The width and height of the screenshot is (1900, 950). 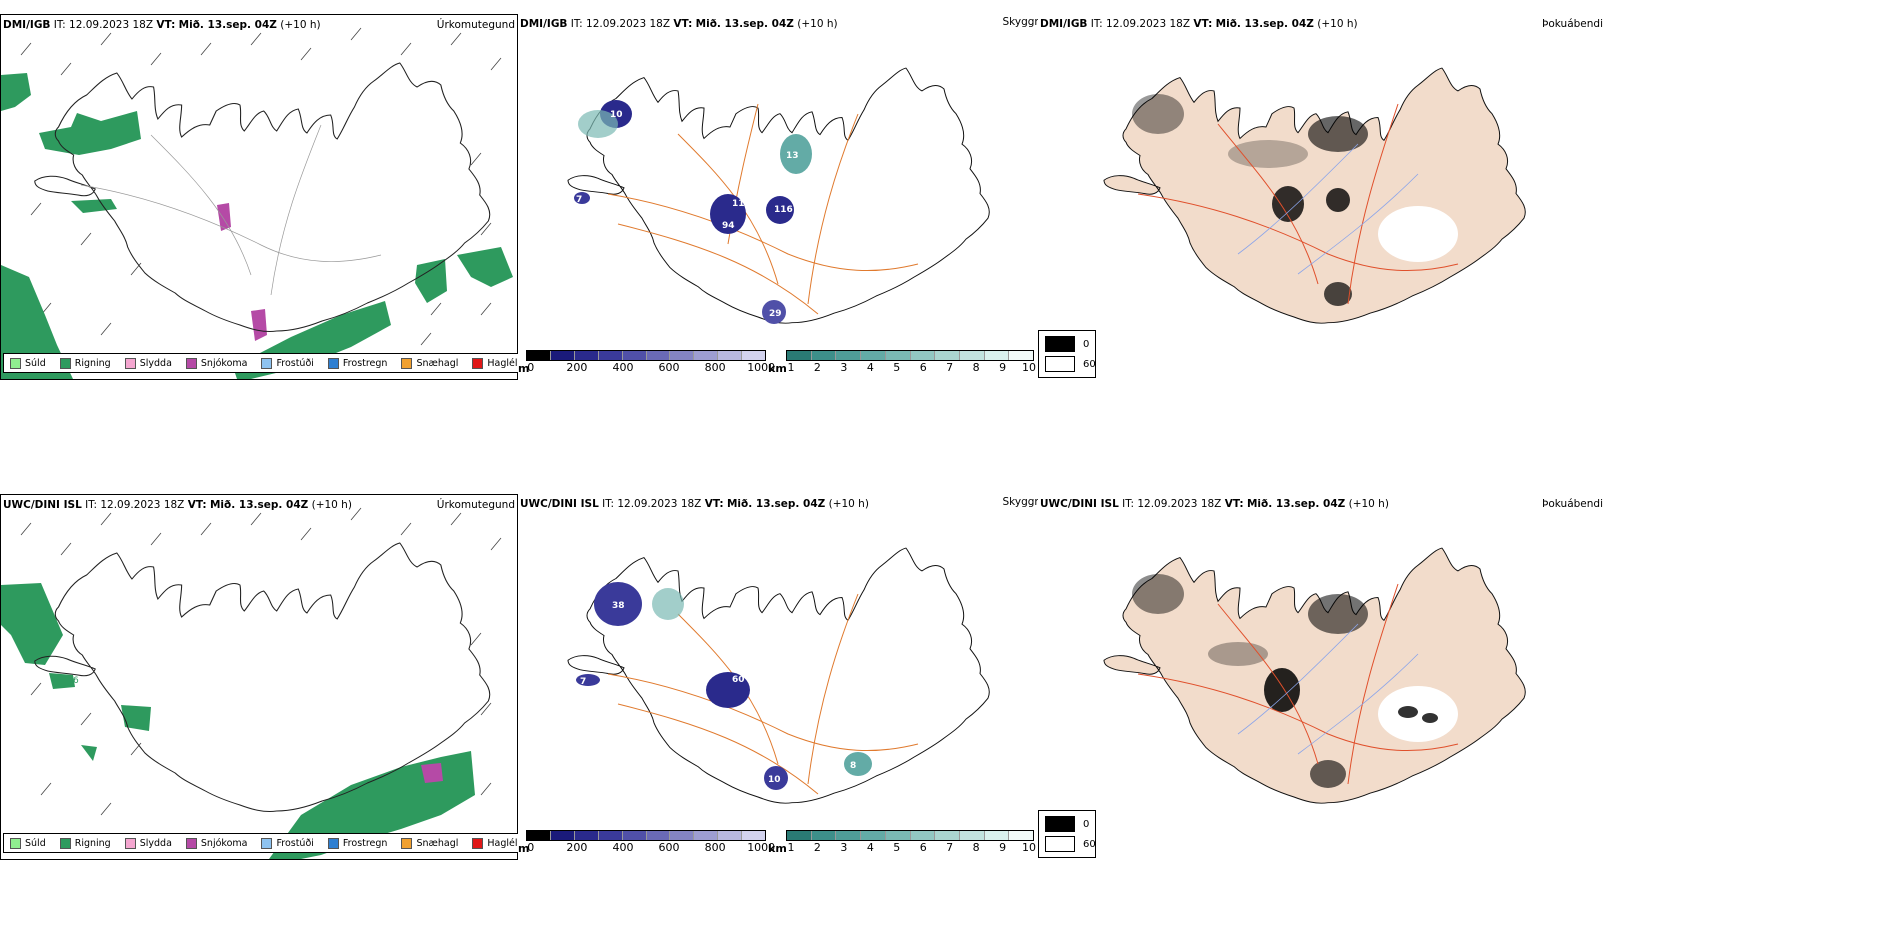 What do you see at coordinates (577, 367) in the screenshot?
I see `colorbar-tick: 200` at bounding box center [577, 367].